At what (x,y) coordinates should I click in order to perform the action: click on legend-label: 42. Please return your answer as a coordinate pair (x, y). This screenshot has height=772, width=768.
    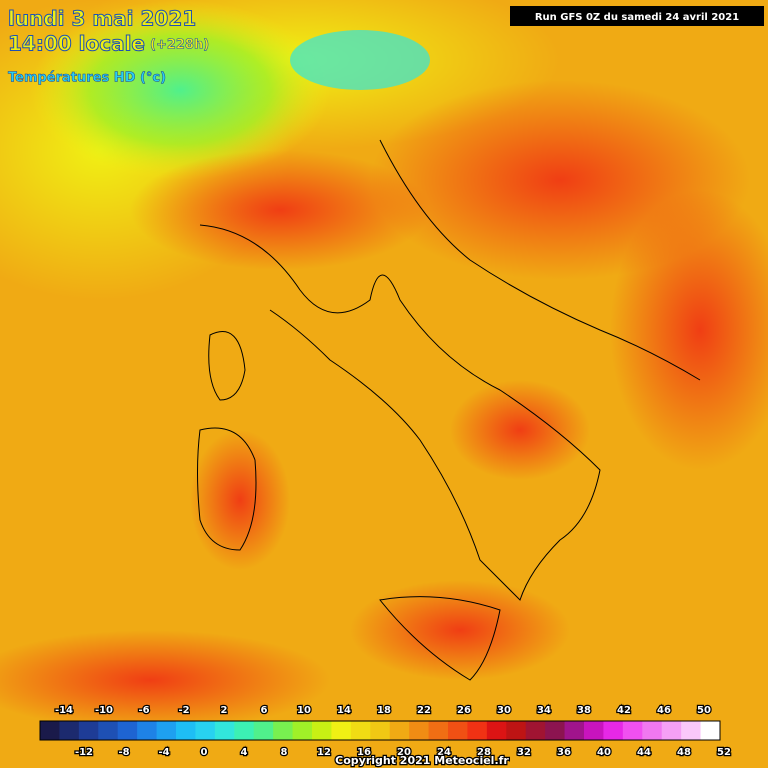
    Looking at the image, I should click on (624, 710).